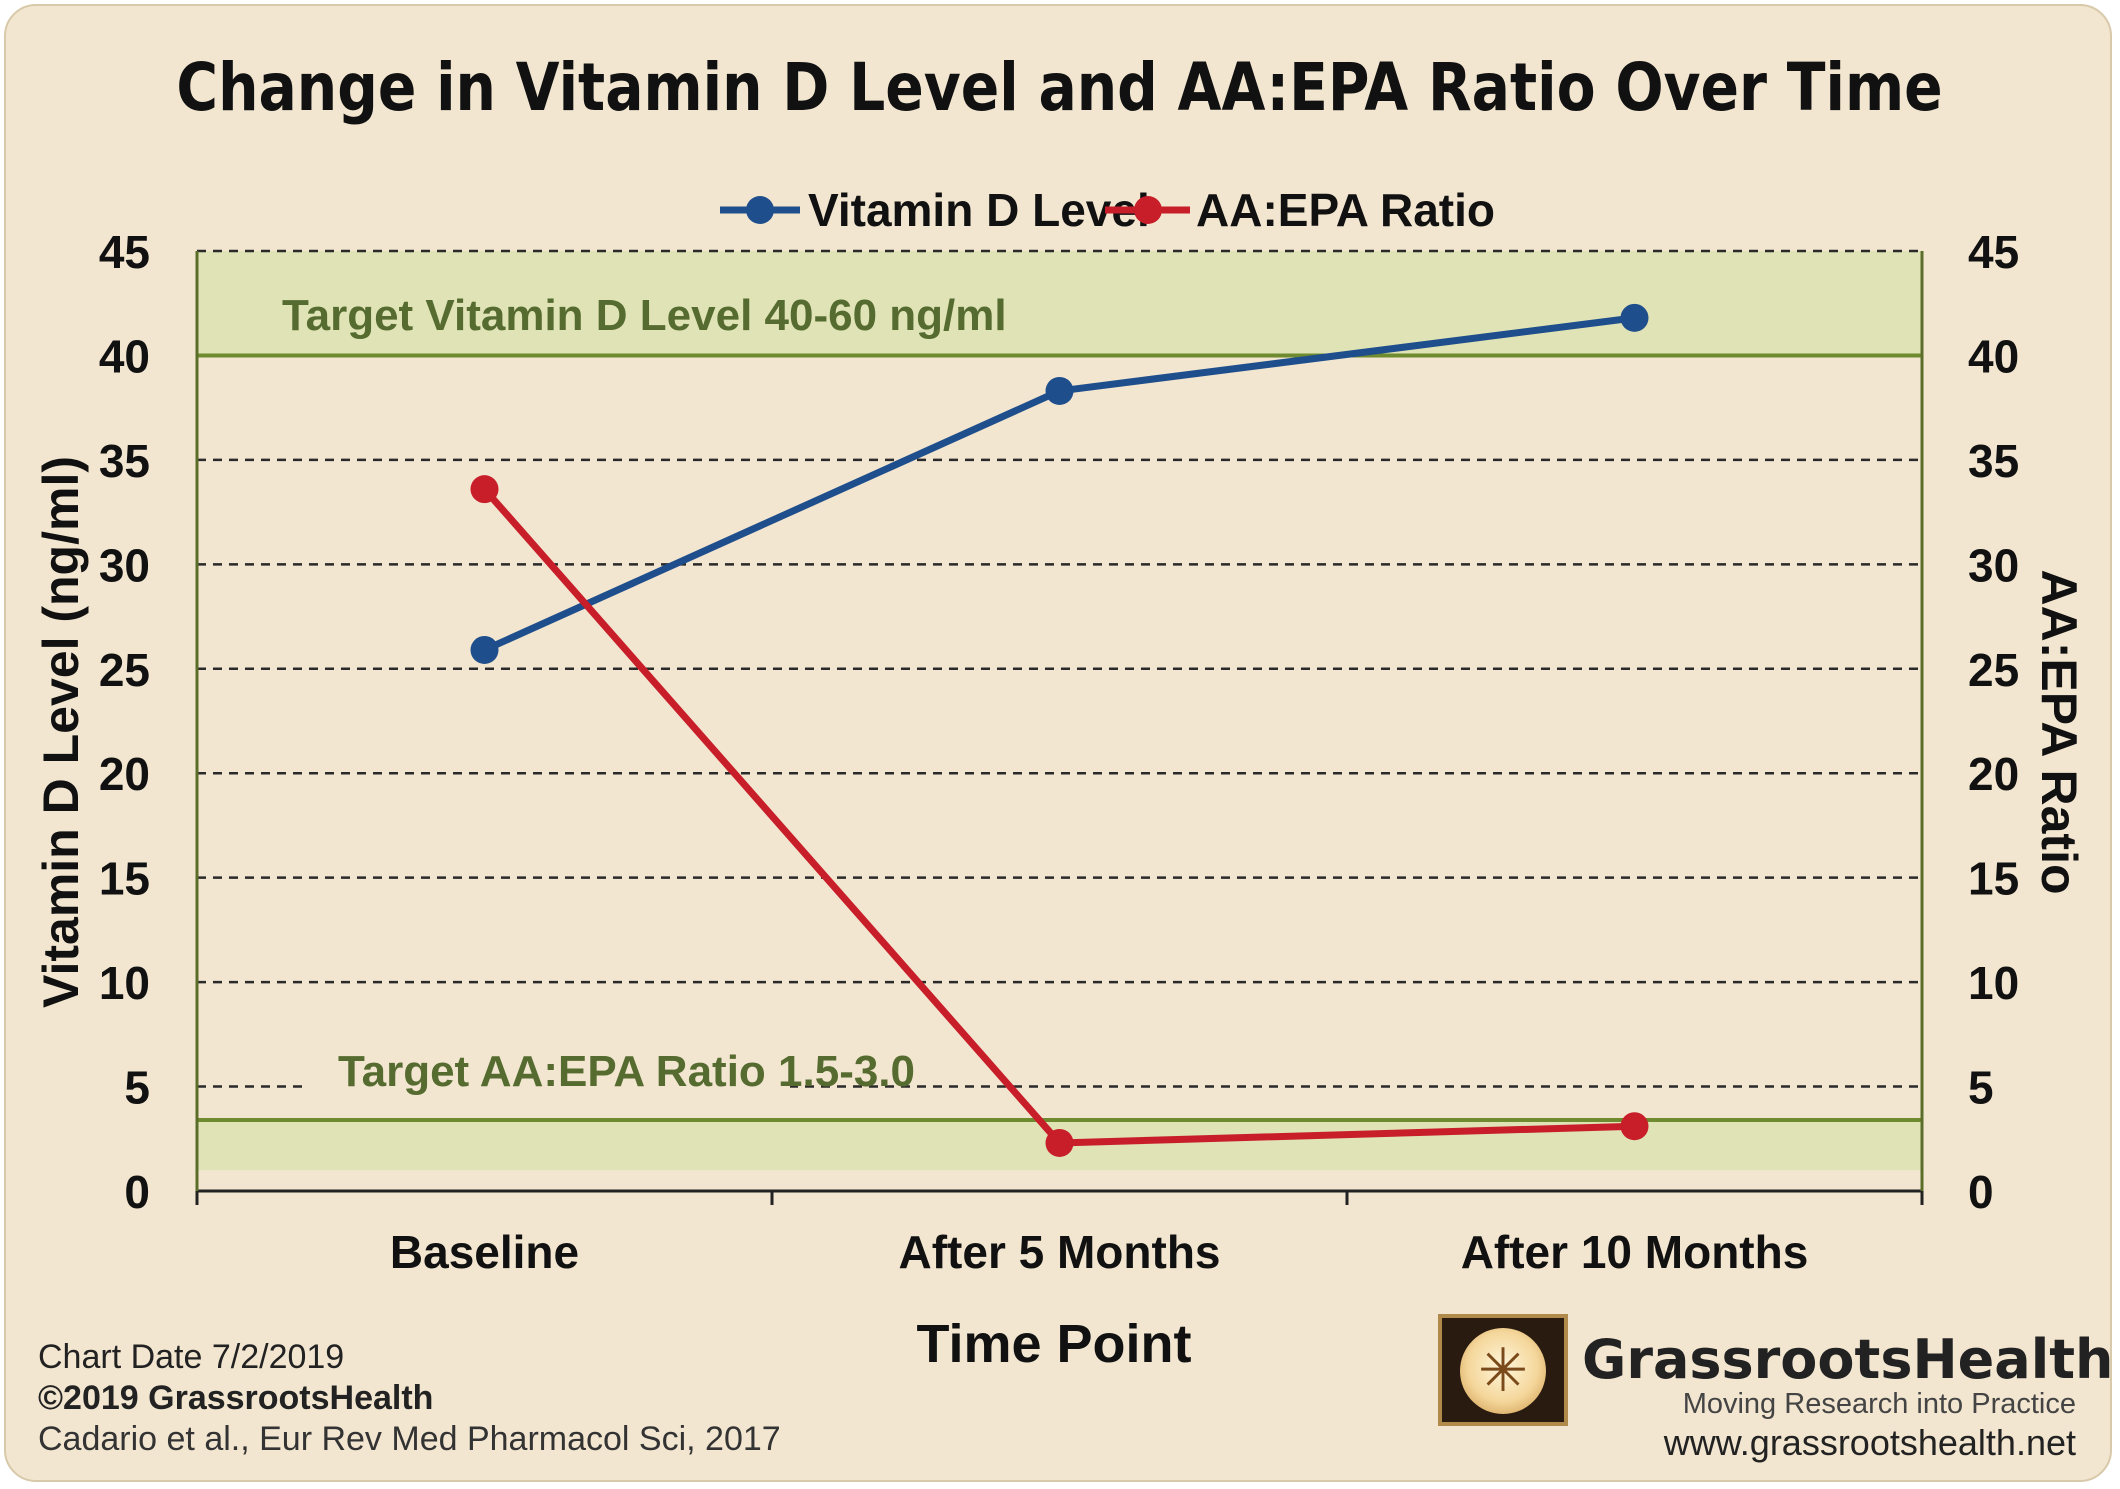 This screenshot has height=1489, width=2120. I want to click on legend-marker-aa-epa, so click(1148, 210).